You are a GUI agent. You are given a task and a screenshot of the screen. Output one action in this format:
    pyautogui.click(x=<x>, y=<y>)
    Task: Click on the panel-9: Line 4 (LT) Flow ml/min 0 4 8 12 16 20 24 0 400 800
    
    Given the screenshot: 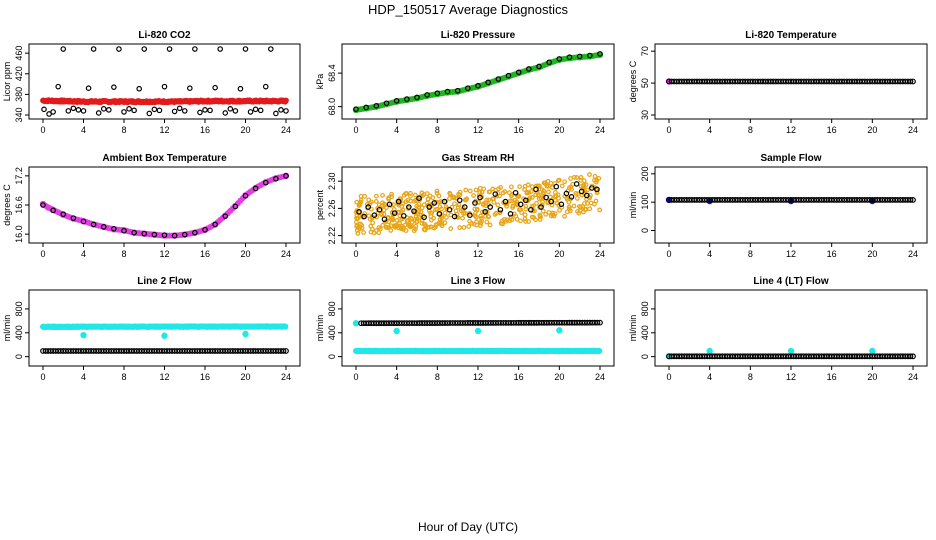 What is the action you would take?
    pyautogui.click(x=778, y=329)
    